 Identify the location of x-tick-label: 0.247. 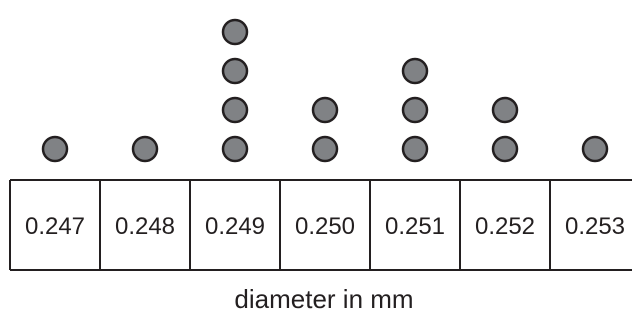
(55, 226).